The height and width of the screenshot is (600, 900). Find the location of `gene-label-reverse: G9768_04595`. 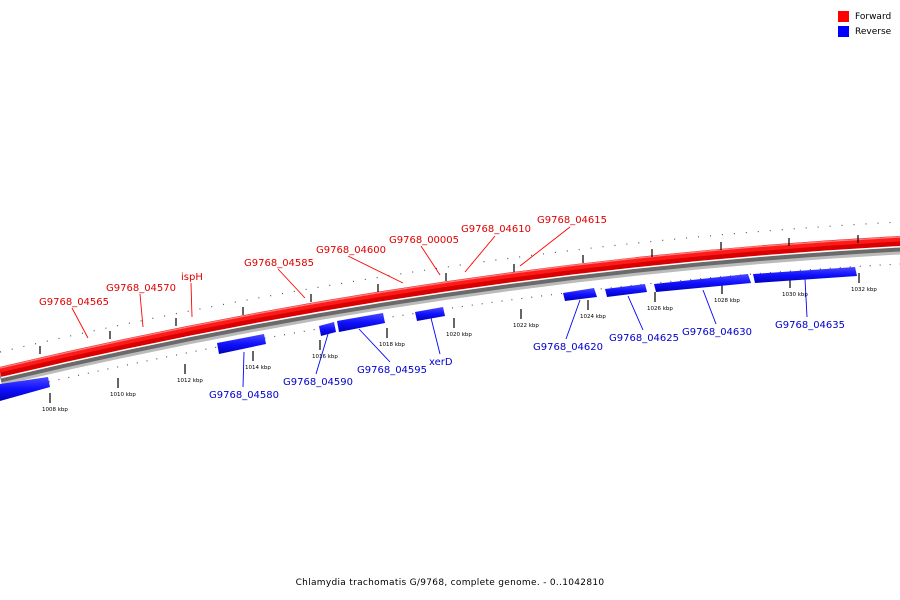

gene-label-reverse: G9768_04595 is located at coordinates (392, 370).